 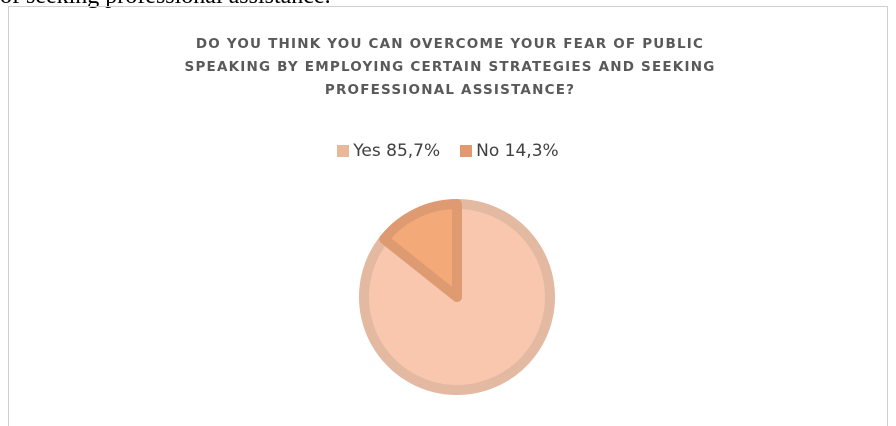 I want to click on legend-item-no: No 14,3%, so click(x=509, y=151).